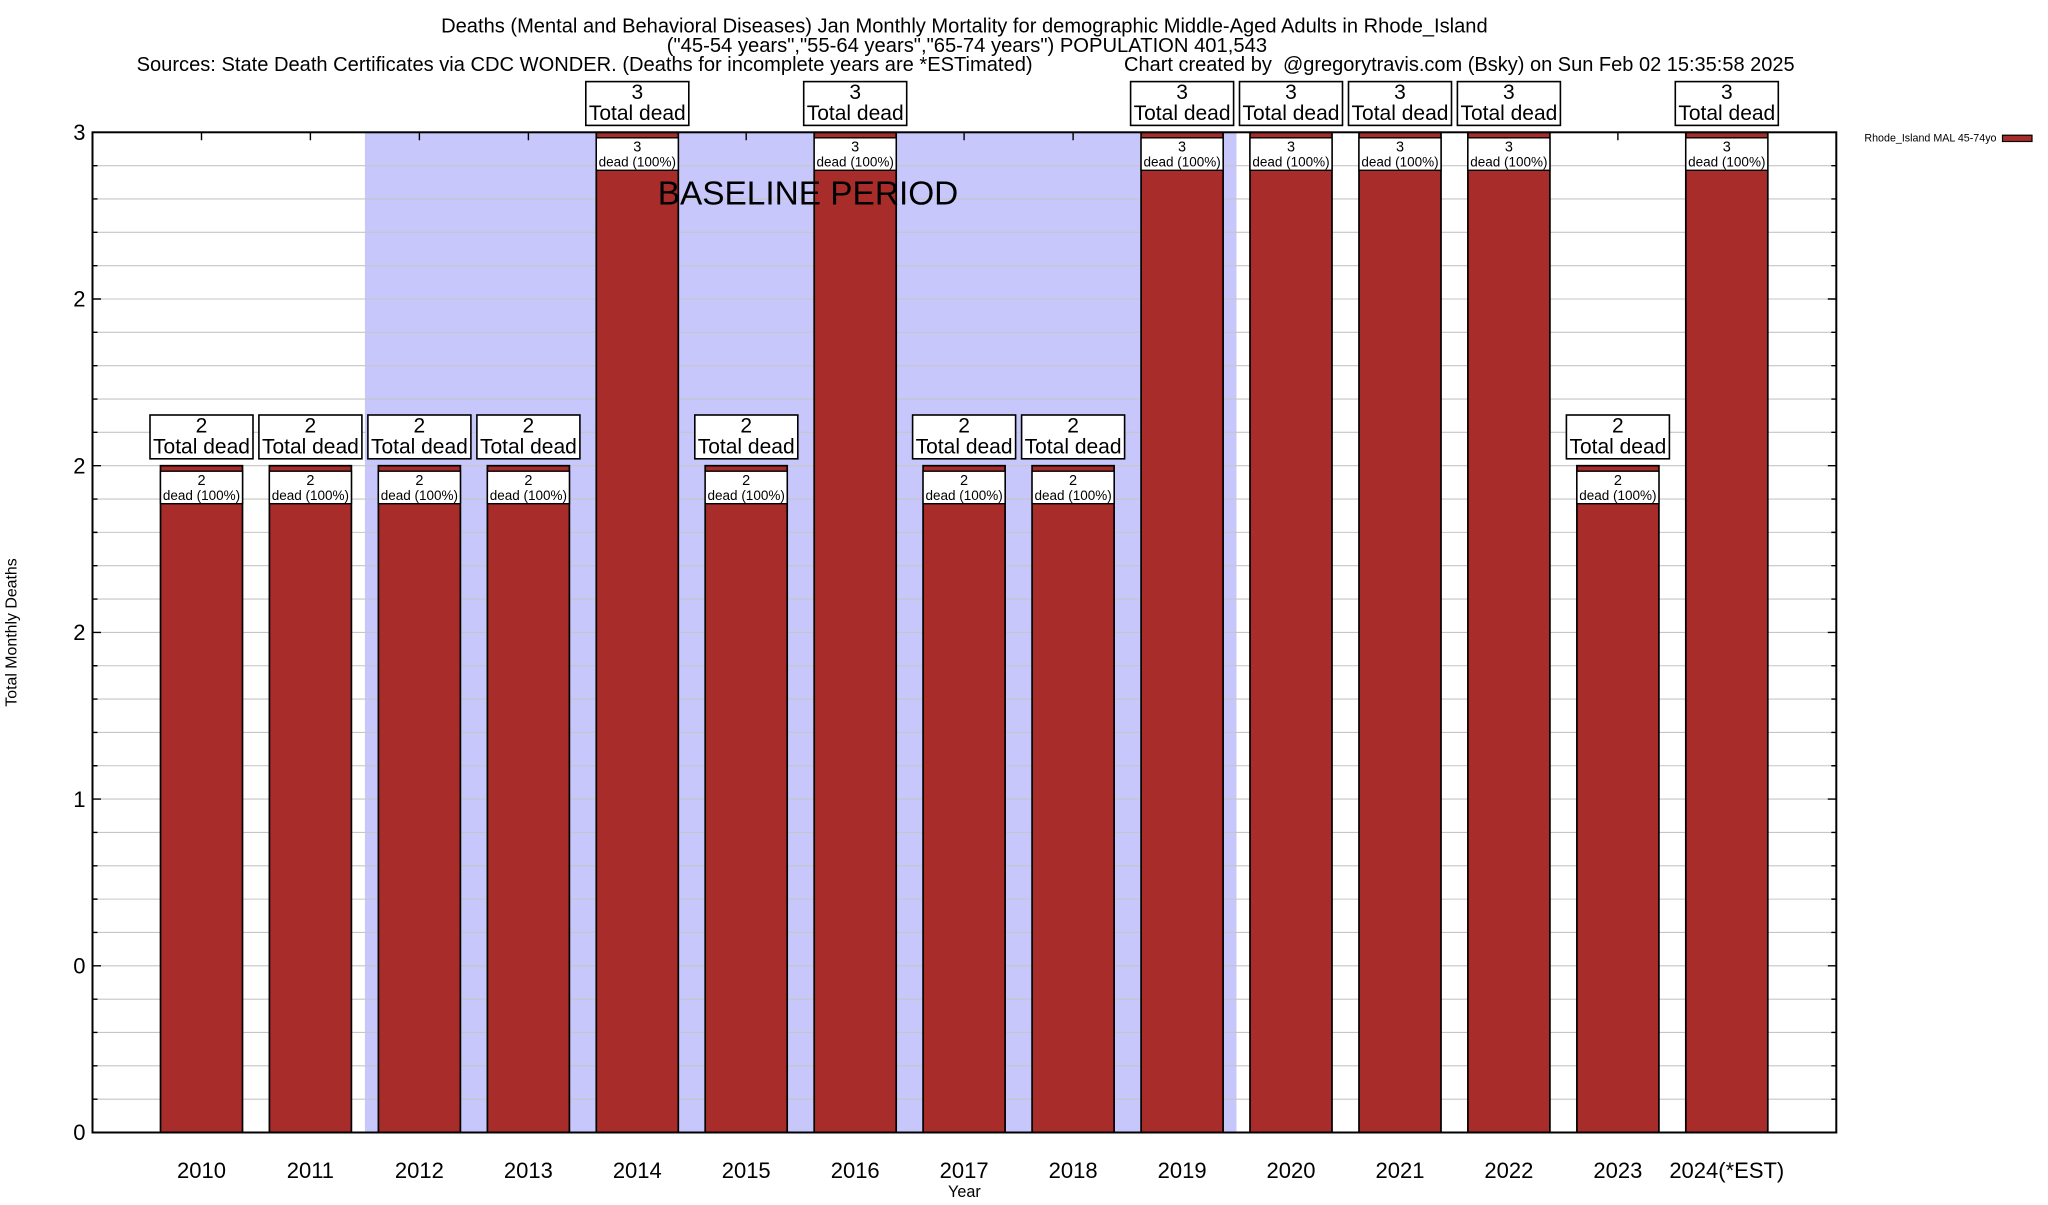 This screenshot has height=1205, width=2048. Describe the element at coordinates (1291, 1170) in the screenshot. I see `svg-text: 2020` at that location.